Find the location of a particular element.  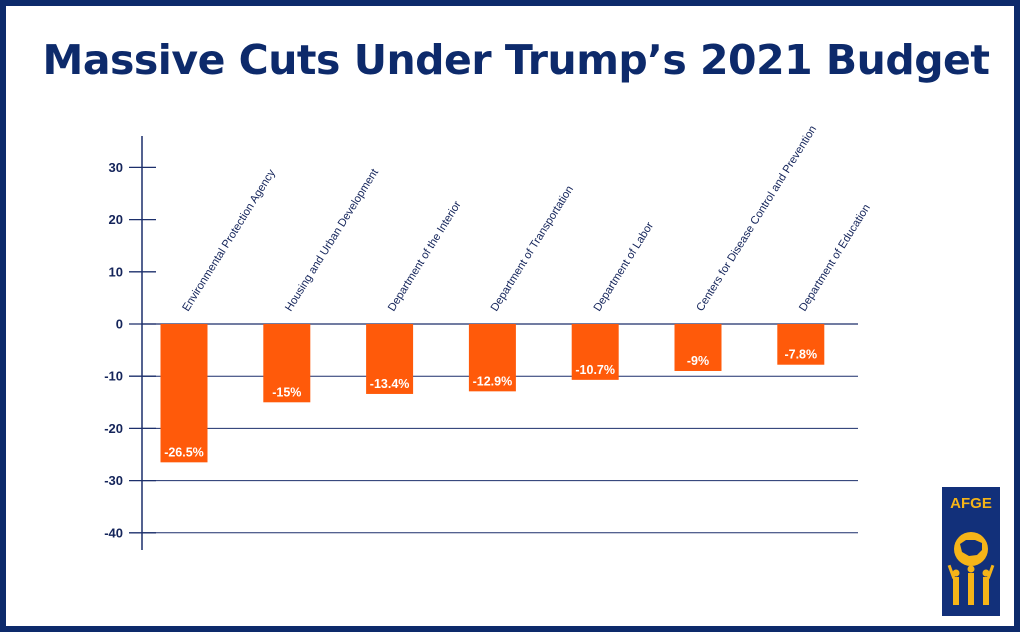

bar-data-label: -10.7% is located at coordinates (595, 370).